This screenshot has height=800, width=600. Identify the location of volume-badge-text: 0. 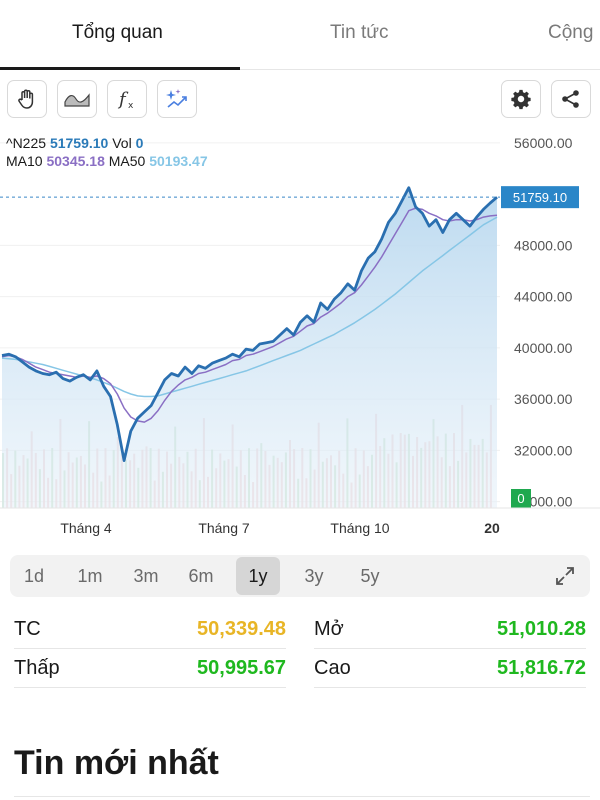
(520, 498).